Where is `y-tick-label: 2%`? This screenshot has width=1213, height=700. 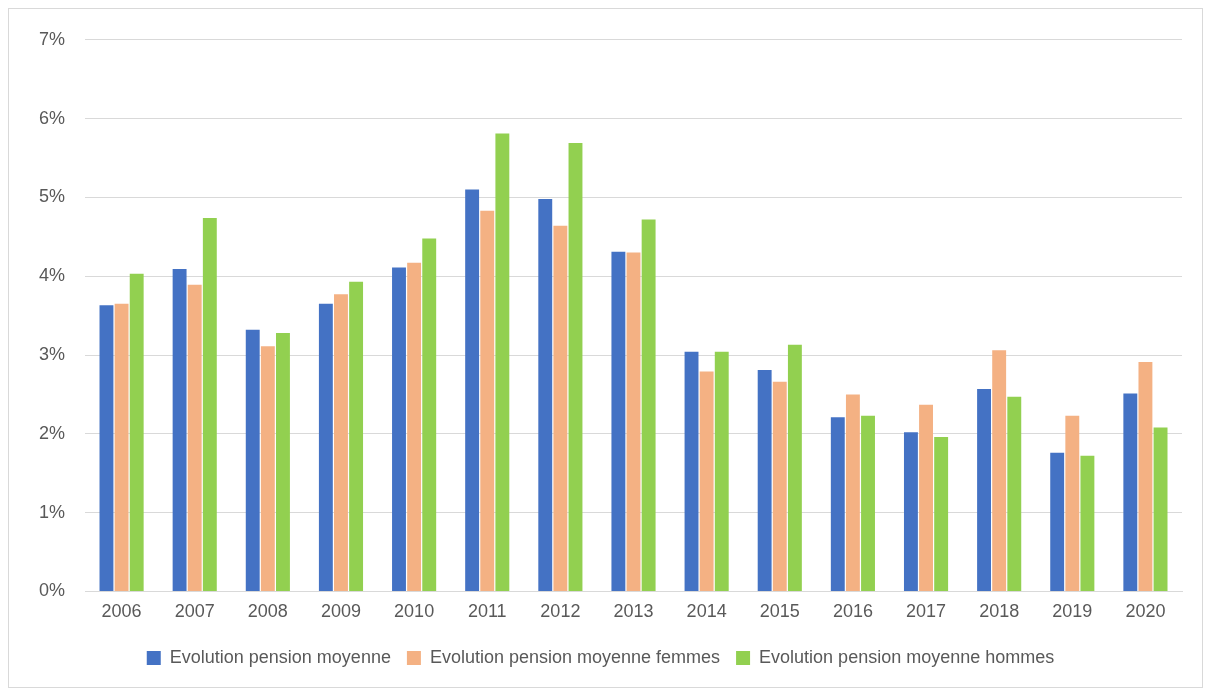 y-tick-label: 2% is located at coordinates (52, 432).